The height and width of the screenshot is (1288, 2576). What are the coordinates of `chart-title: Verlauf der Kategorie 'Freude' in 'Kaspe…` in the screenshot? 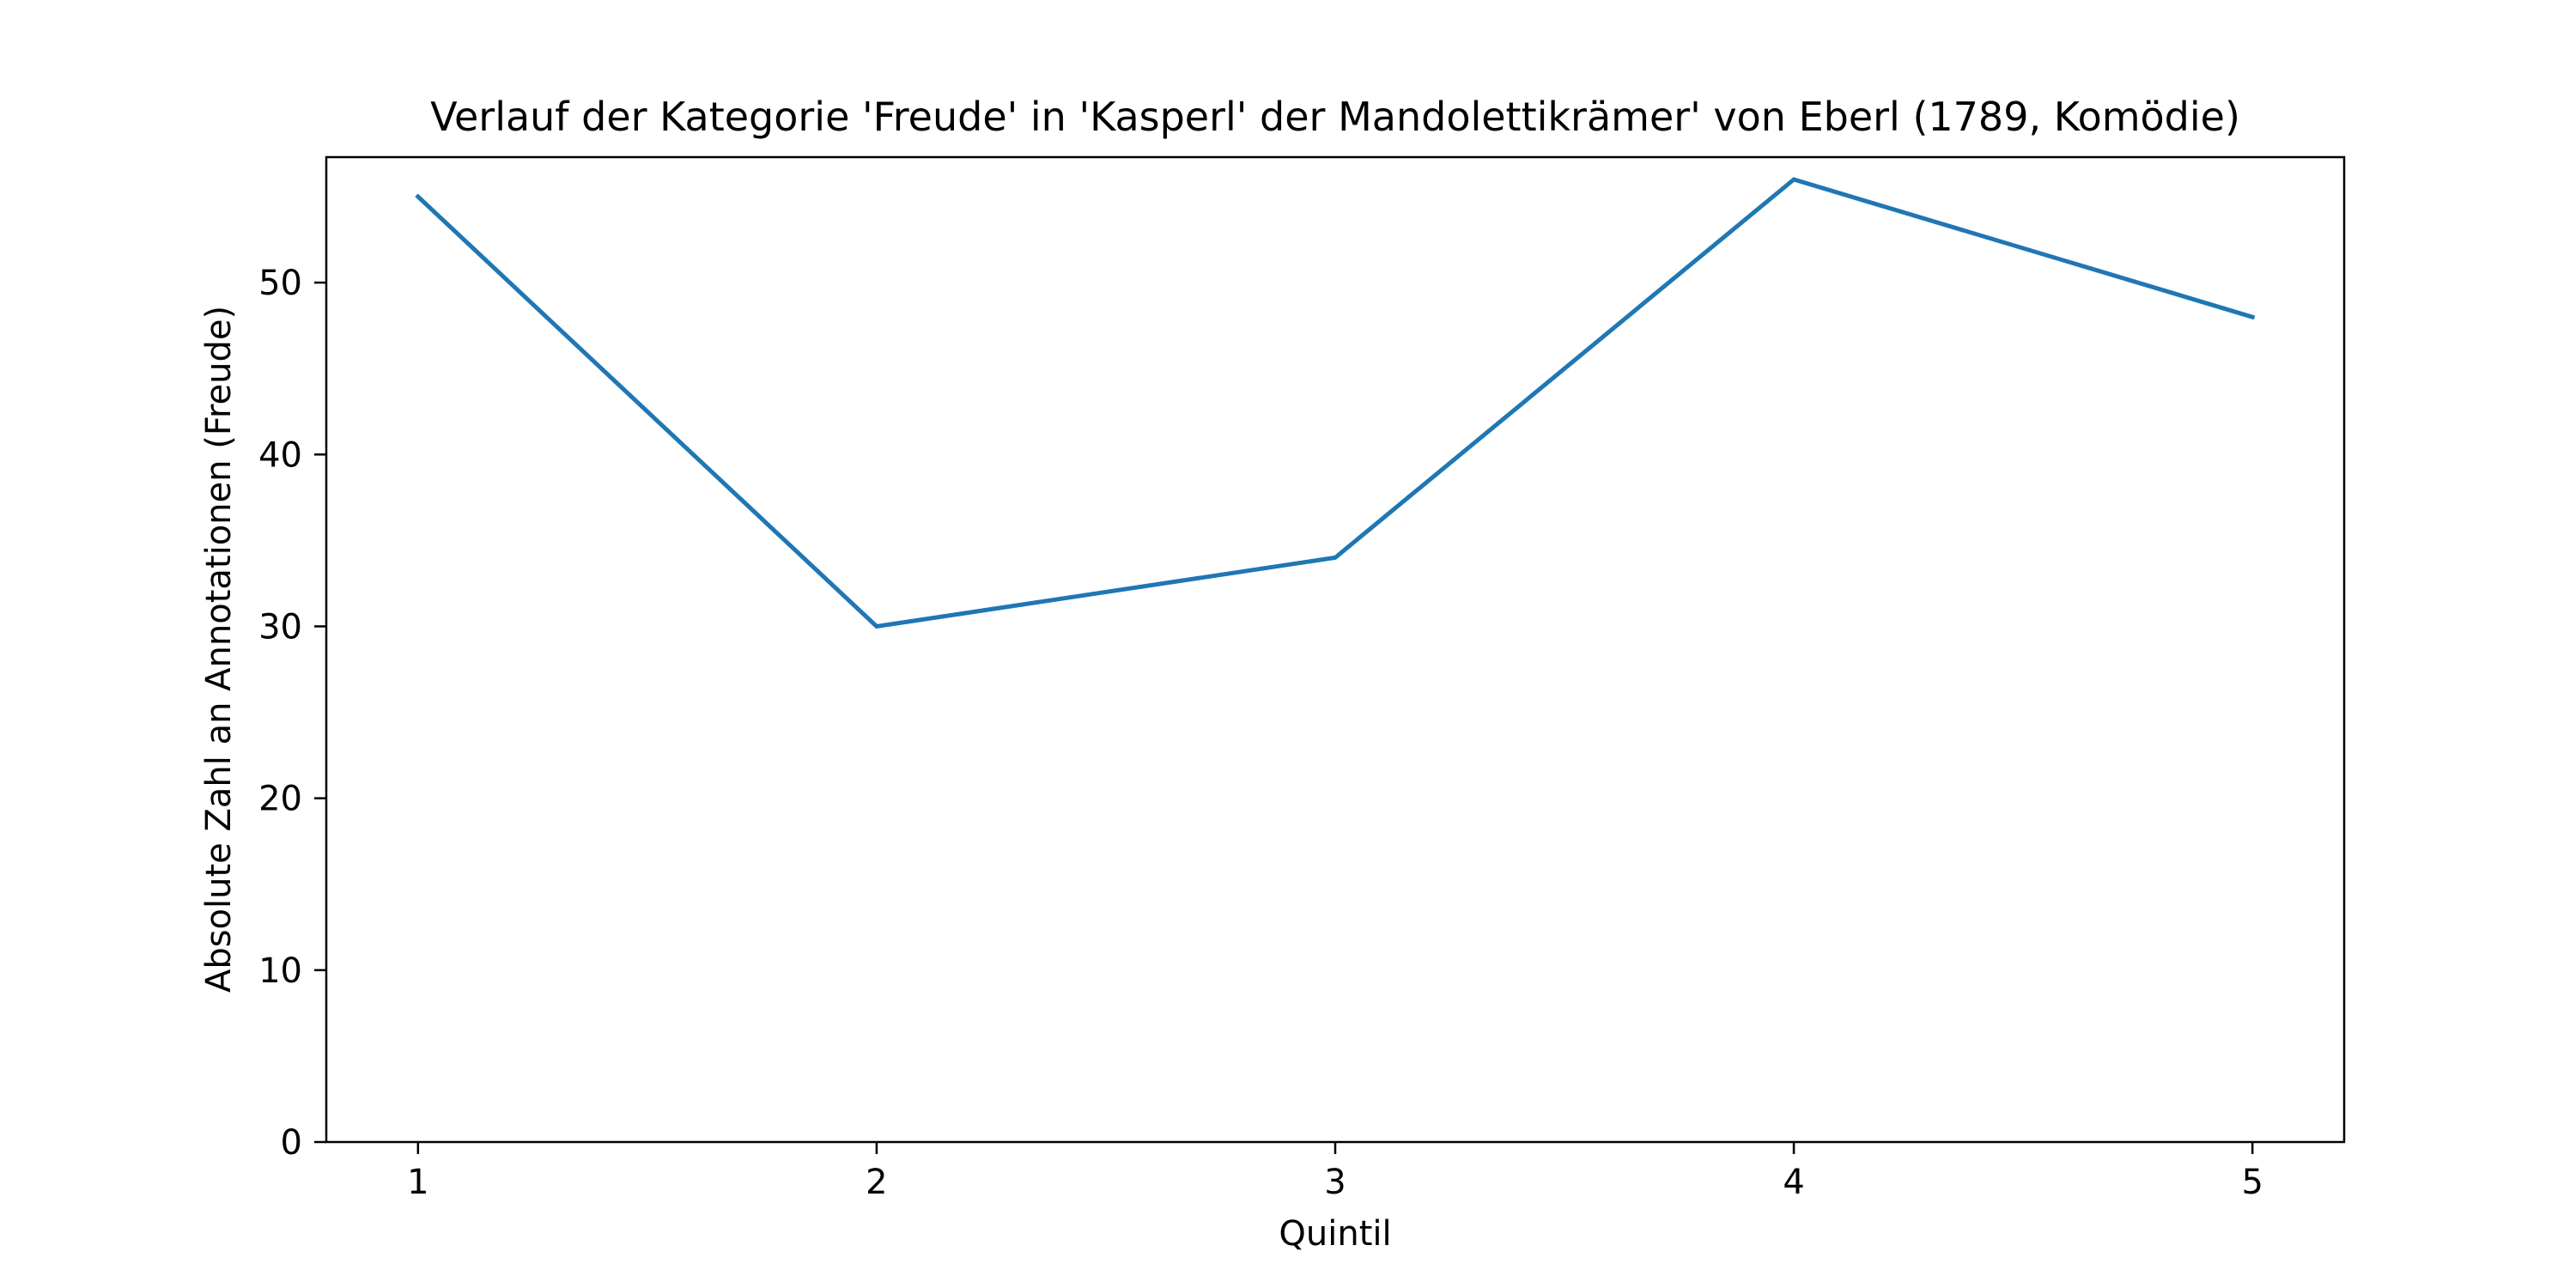 It's located at (1335, 117).